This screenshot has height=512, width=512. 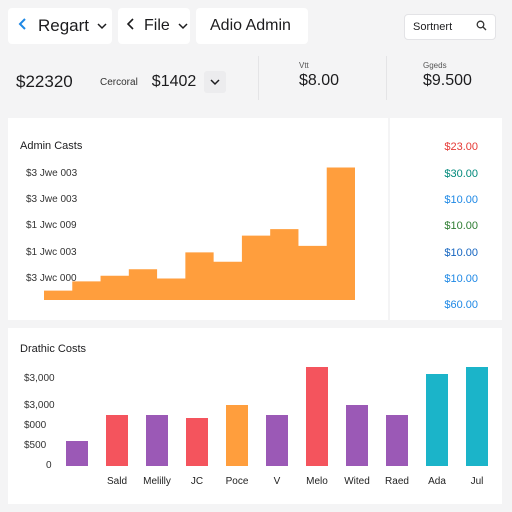 What do you see at coordinates (117, 440) in the screenshot?
I see `bar-sald` at bounding box center [117, 440].